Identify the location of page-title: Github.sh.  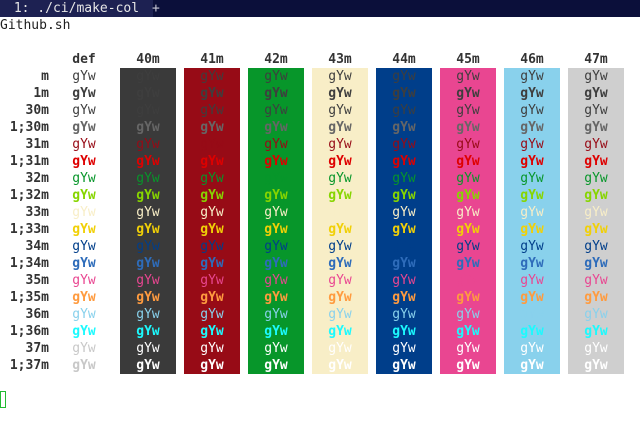
(35, 25).